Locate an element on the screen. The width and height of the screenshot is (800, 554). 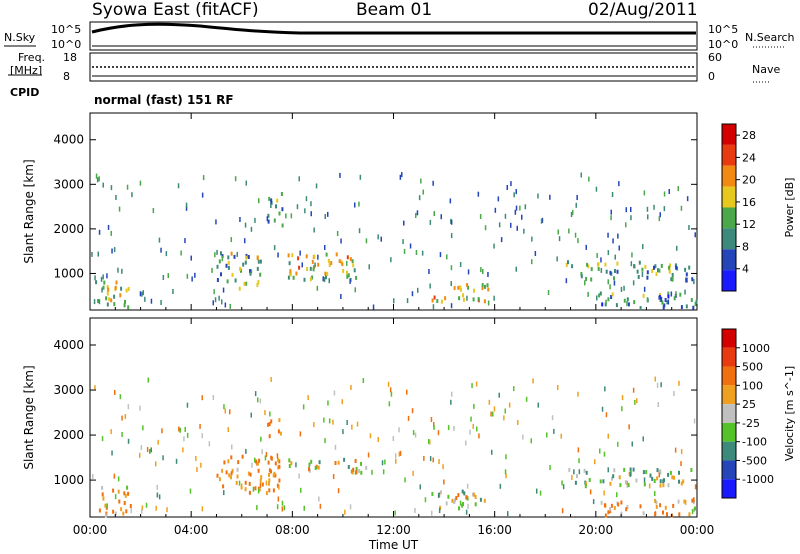
colorbar-tick-label: -1000 is located at coordinates (758, 479).